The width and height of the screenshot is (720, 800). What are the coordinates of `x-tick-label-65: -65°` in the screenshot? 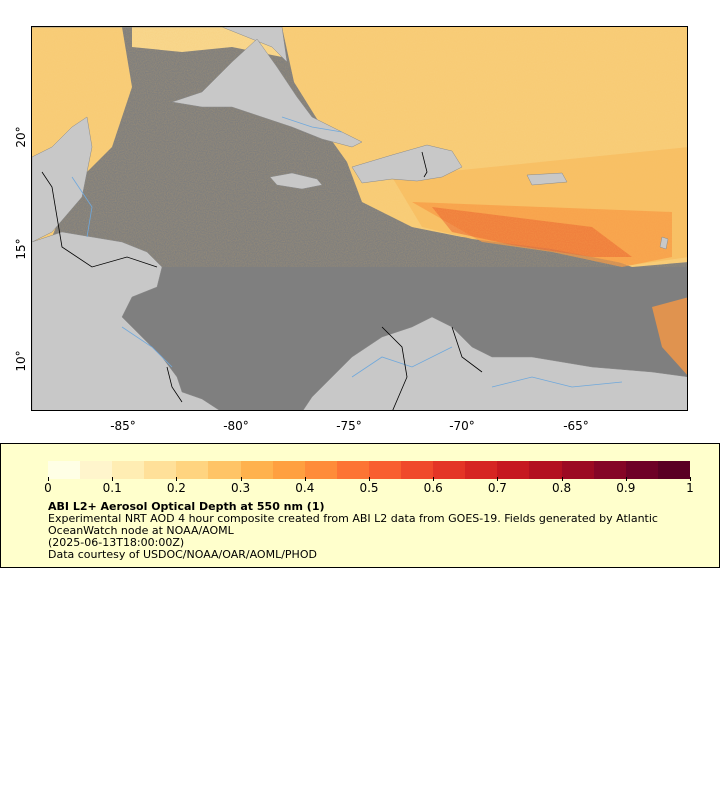 It's located at (576, 426).